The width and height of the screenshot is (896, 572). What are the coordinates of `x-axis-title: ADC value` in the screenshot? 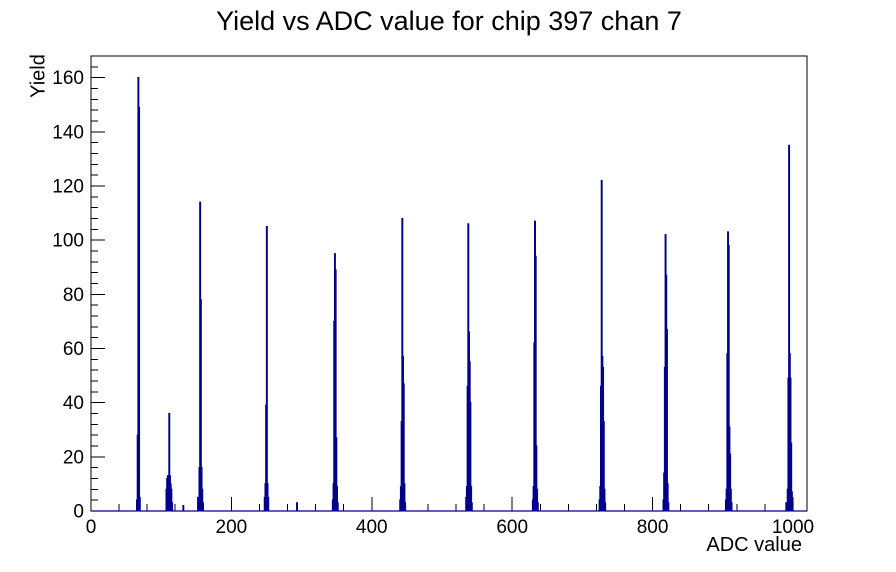 It's located at (754, 545).